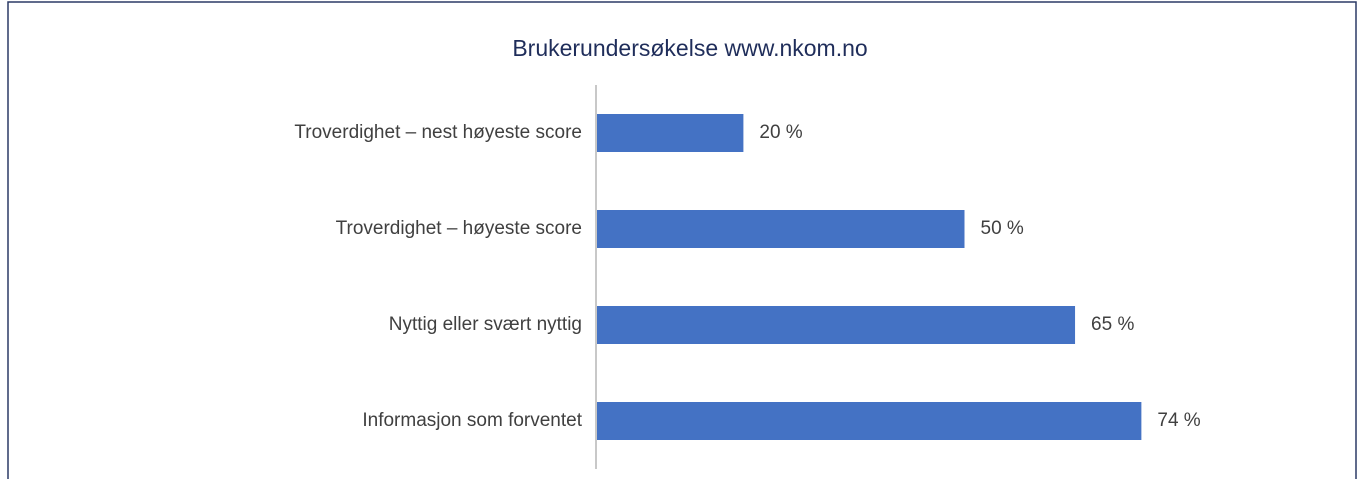 The image size is (1359, 479). Describe the element at coordinates (1112, 324) in the screenshot. I see `value-label: 65 %` at that location.